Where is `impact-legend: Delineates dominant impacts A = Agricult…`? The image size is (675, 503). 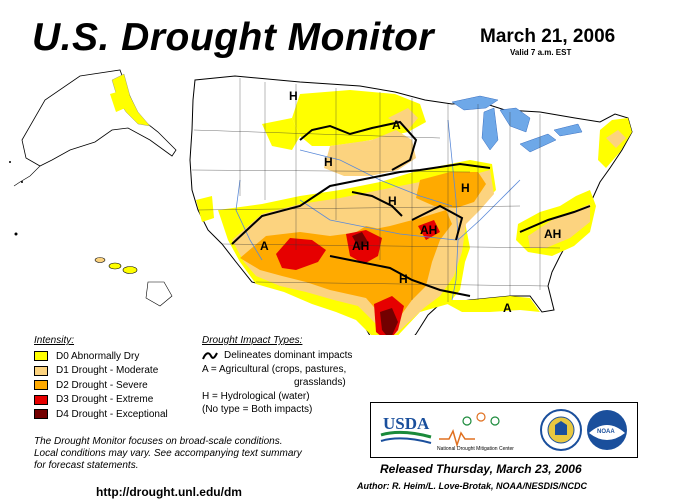
impact-legend: Delineates dominant impacts A = Agricult… is located at coordinates (277, 383).